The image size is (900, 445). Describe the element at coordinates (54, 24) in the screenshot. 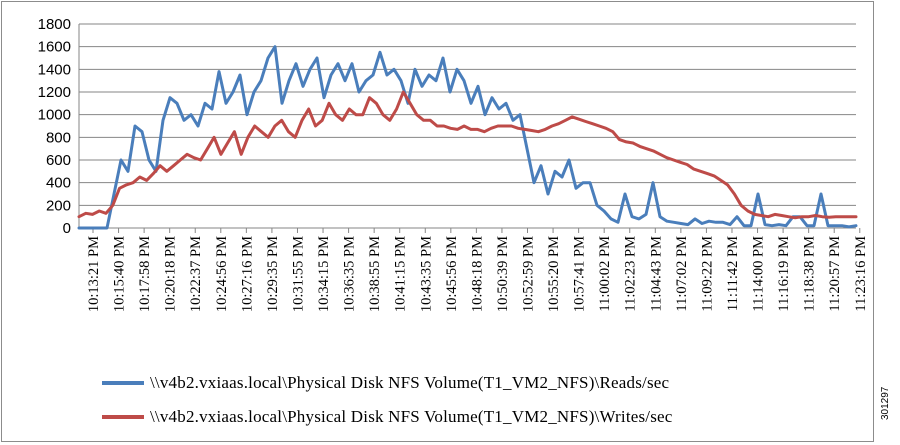

I see `y-tick-label: 1800` at that location.